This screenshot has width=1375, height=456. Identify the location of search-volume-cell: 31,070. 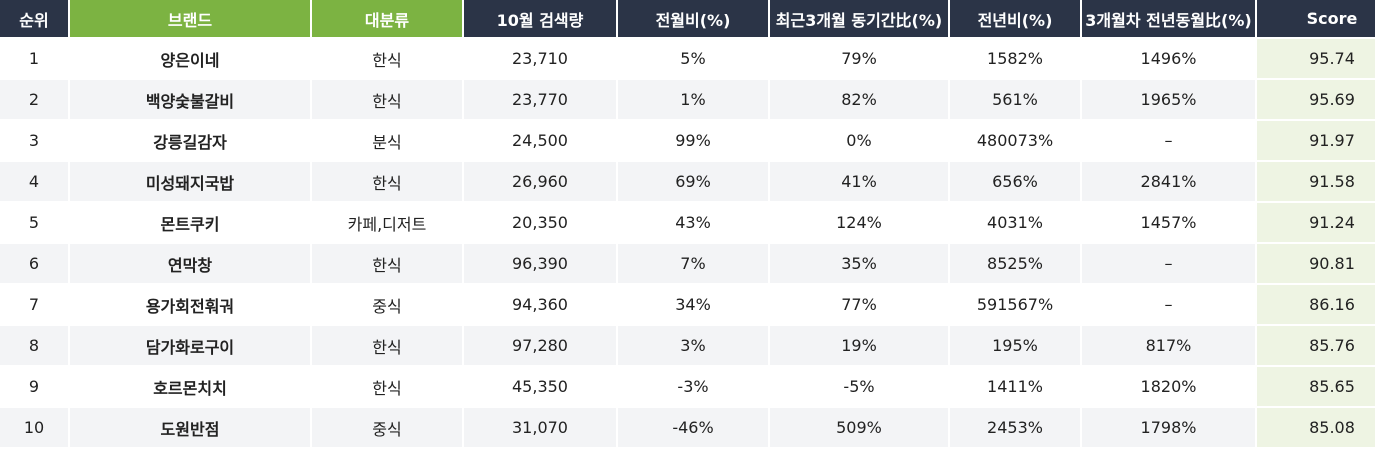
(540, 427).